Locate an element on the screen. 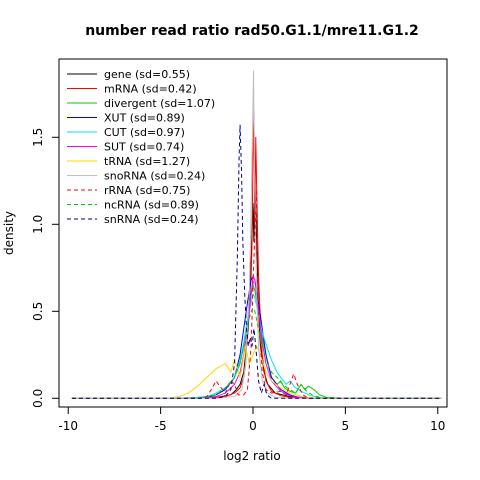 This screenshot has width=480, height=480. y-tick-label: 1.5 is located at coordinates (38, 137).